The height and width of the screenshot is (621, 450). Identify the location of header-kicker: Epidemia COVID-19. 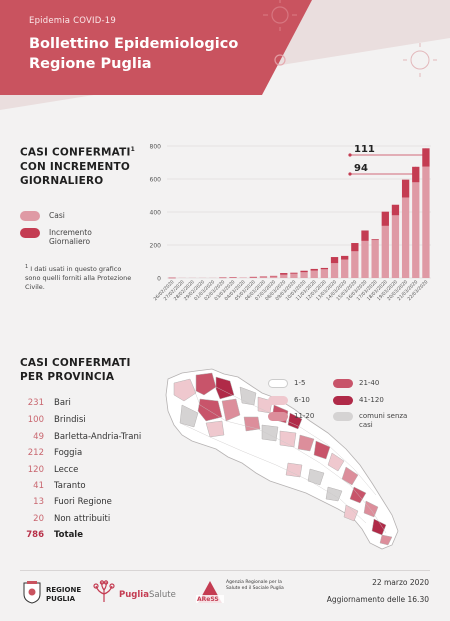
(72, 21).